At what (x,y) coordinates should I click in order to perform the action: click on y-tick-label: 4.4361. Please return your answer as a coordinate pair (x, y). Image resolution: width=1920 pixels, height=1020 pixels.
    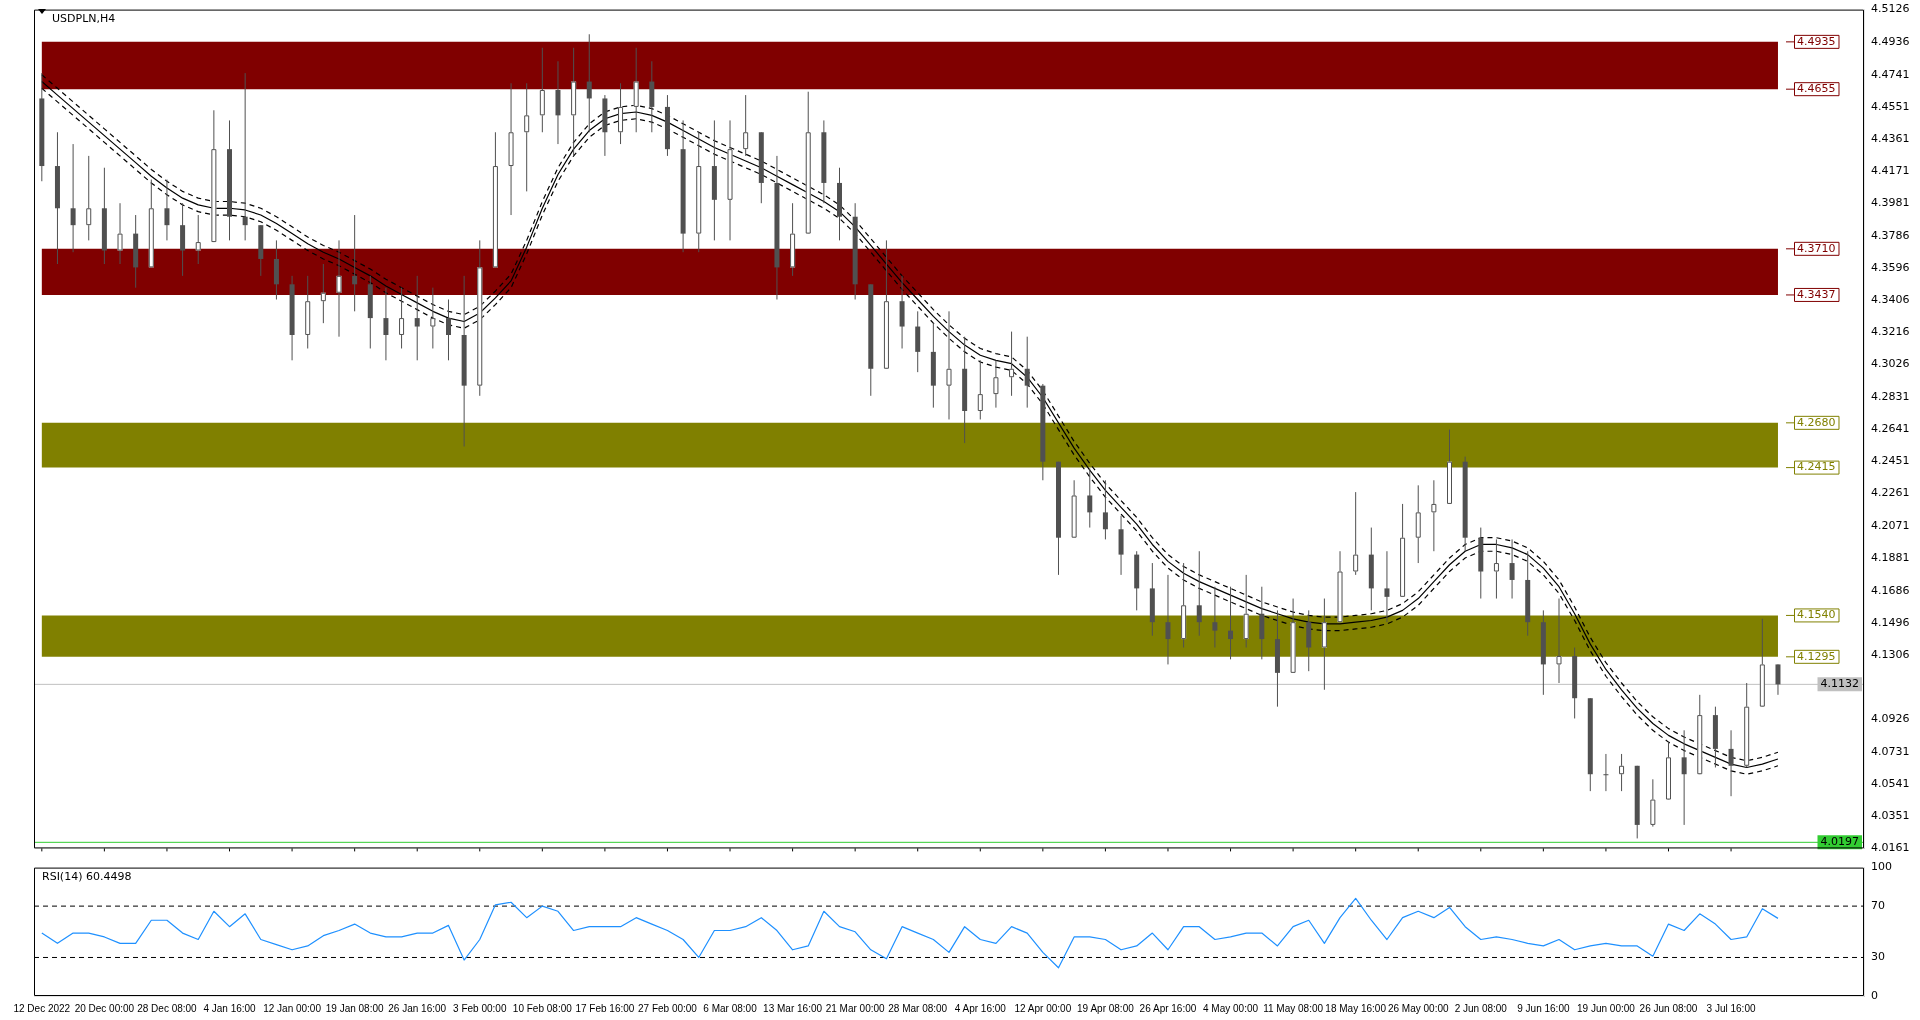
    Looking at the image, I should click on (1890, 138).